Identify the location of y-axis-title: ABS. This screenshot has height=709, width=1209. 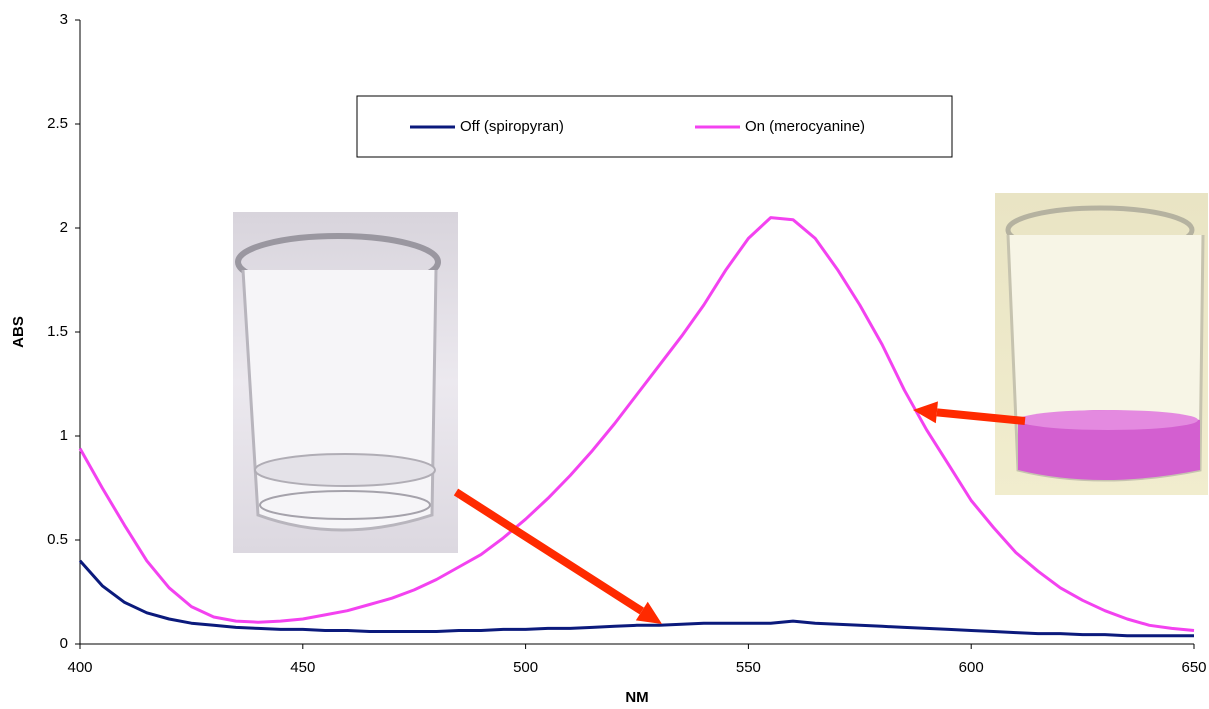
(18, 332).